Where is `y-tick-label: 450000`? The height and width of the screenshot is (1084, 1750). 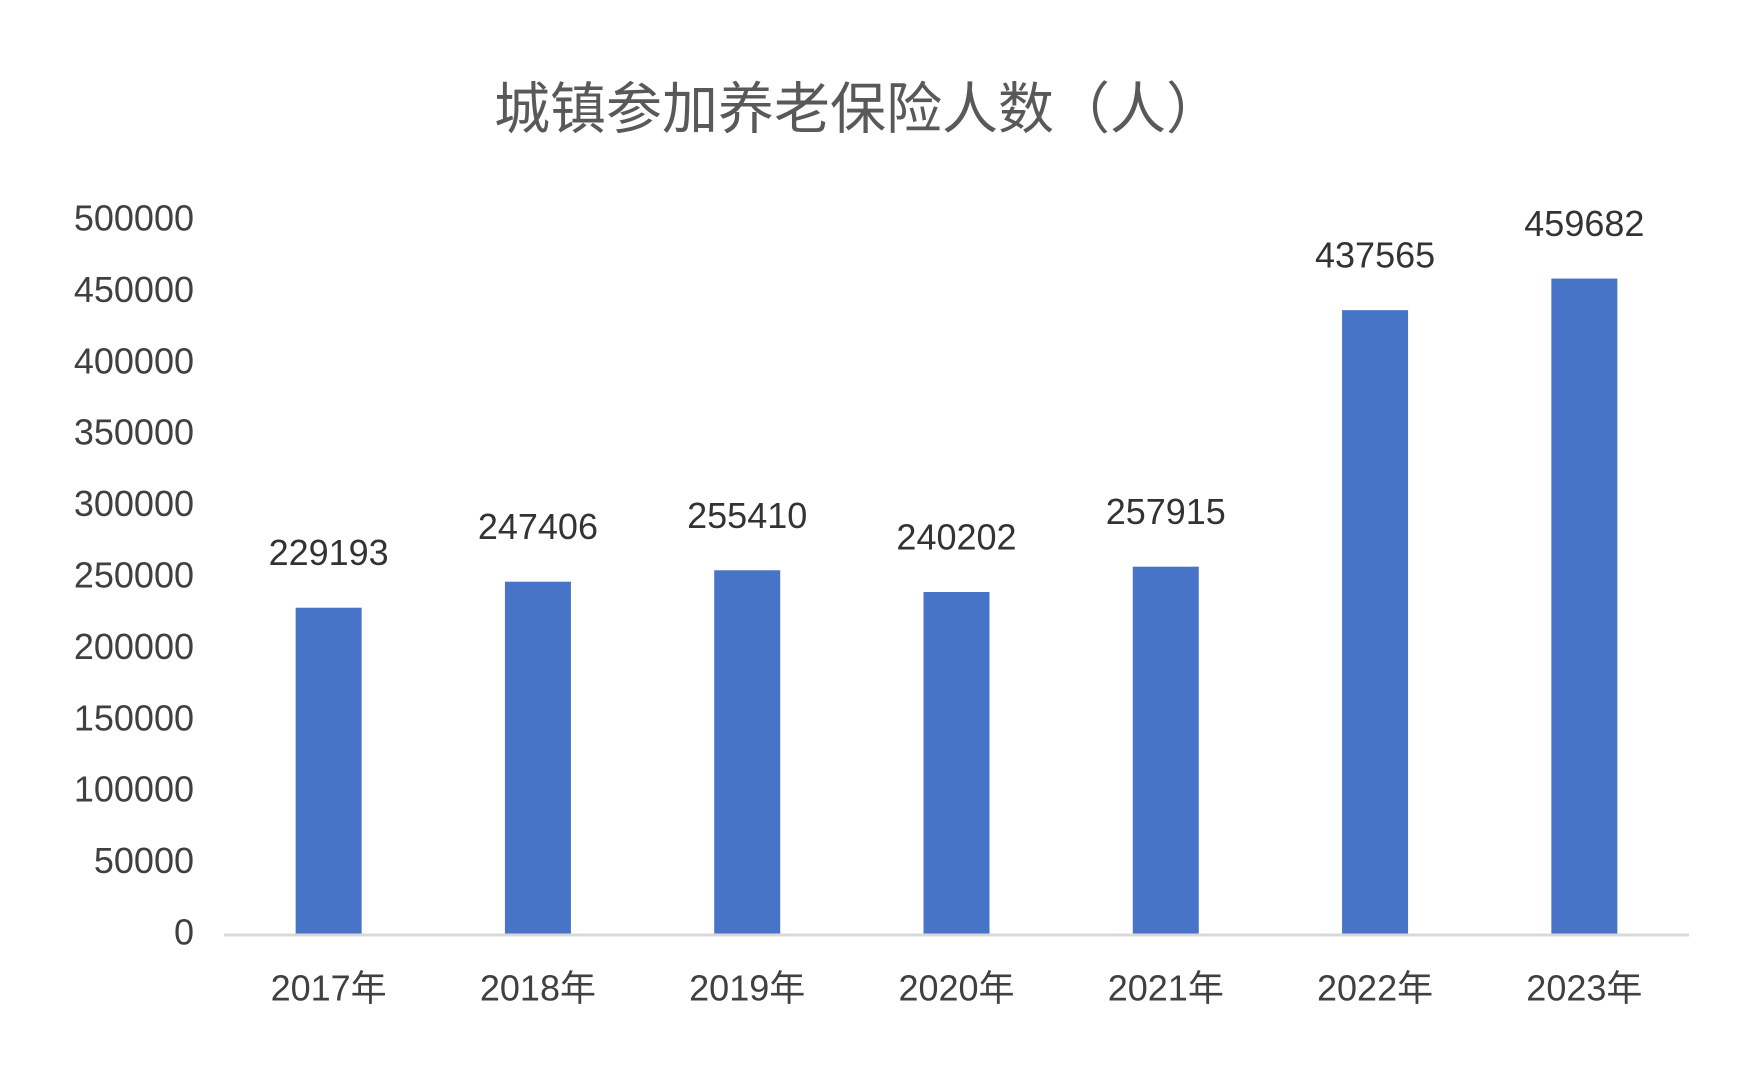 y-tick-label: 450000 is located at coordinates (134, 289).